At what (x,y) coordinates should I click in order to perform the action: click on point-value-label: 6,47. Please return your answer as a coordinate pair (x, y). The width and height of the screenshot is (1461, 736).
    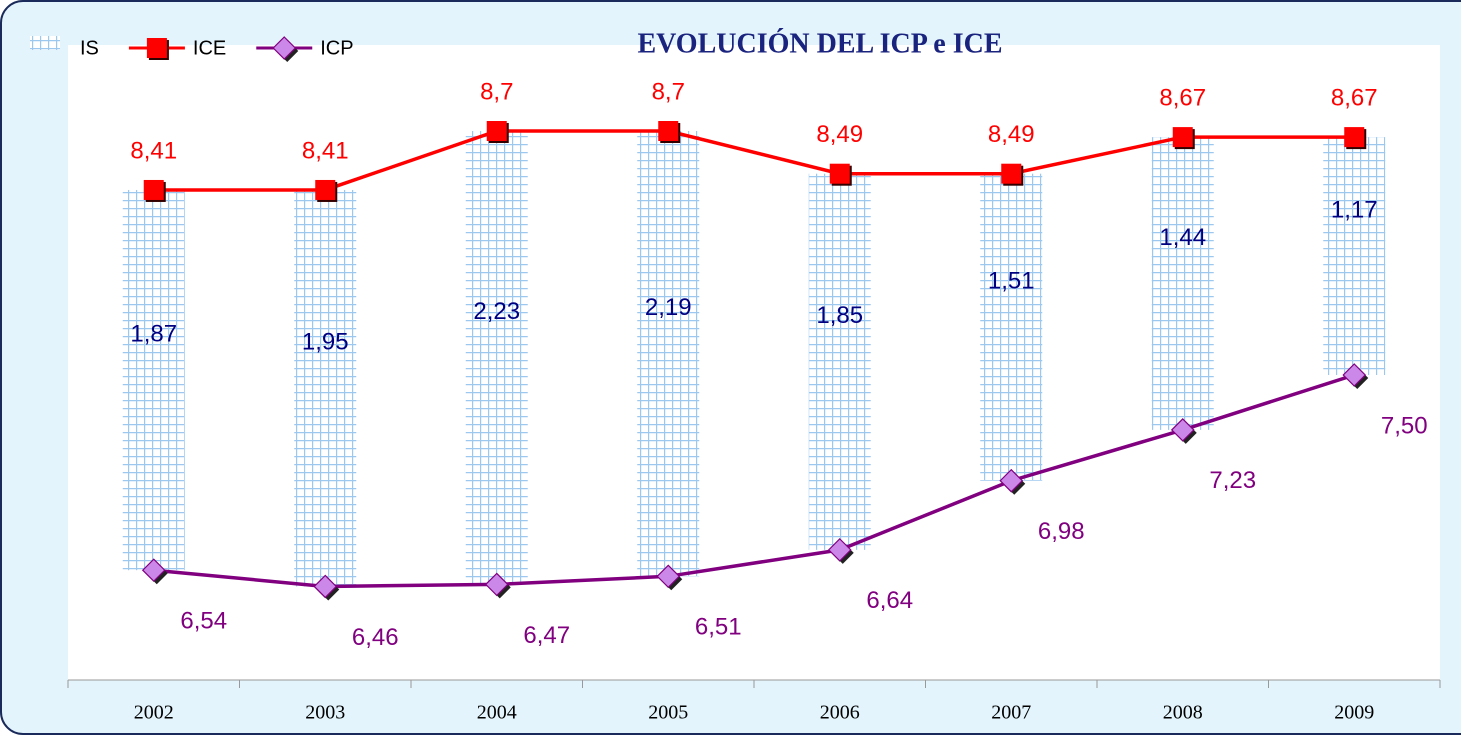
    Looking at the image, I should click on (546, 635).